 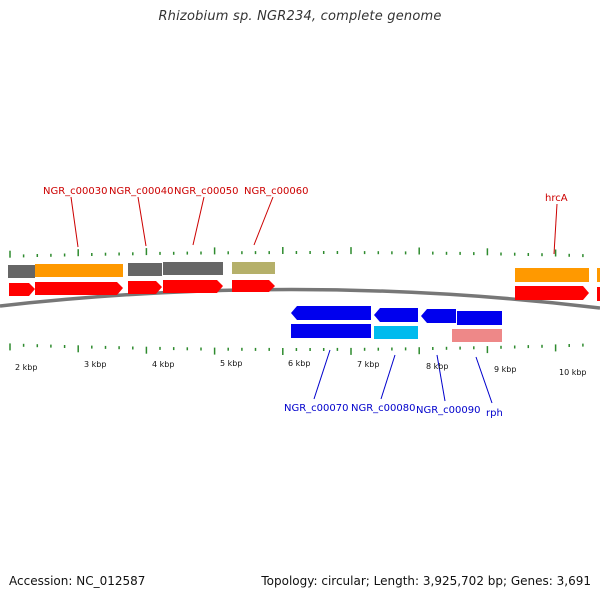 I want to click on callout-line-ngr-c00090, so click(x=441, y=378).